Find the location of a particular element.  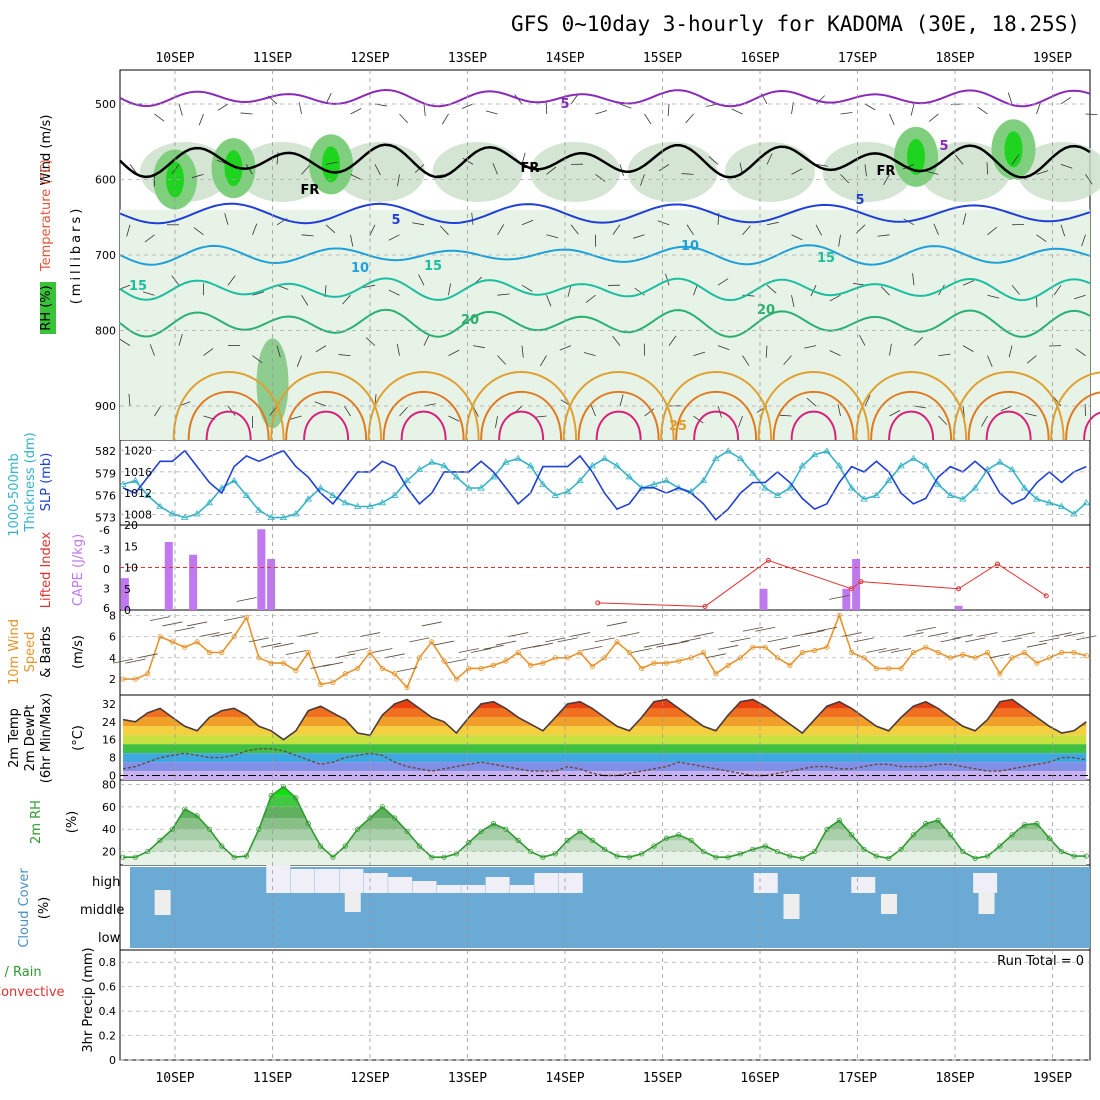

wind-speed-line is located at coordinates (605, 651).